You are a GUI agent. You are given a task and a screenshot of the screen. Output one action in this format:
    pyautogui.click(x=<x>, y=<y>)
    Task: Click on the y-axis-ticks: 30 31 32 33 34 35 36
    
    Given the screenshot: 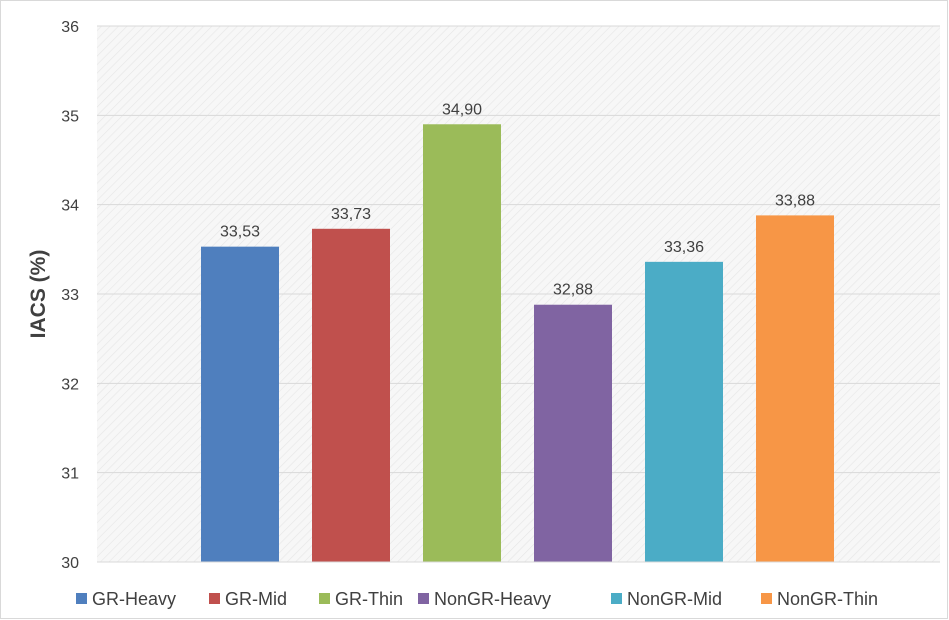 What is the action you would take?
    pyautogui.click(x=70, y=295)
    